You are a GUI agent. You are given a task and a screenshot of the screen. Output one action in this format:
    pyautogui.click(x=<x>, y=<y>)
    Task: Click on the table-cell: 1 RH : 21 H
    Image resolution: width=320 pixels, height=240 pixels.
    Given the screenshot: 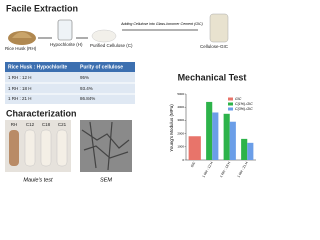 What is the action you would take?
    pyautogui.click(x=20, y=98)
    